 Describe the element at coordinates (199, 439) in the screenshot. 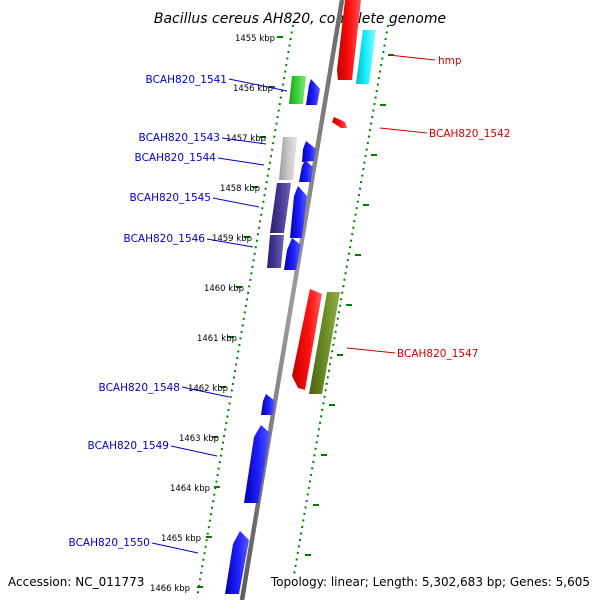

I see `kbp-label-1463: 1463 kbp` at that location.